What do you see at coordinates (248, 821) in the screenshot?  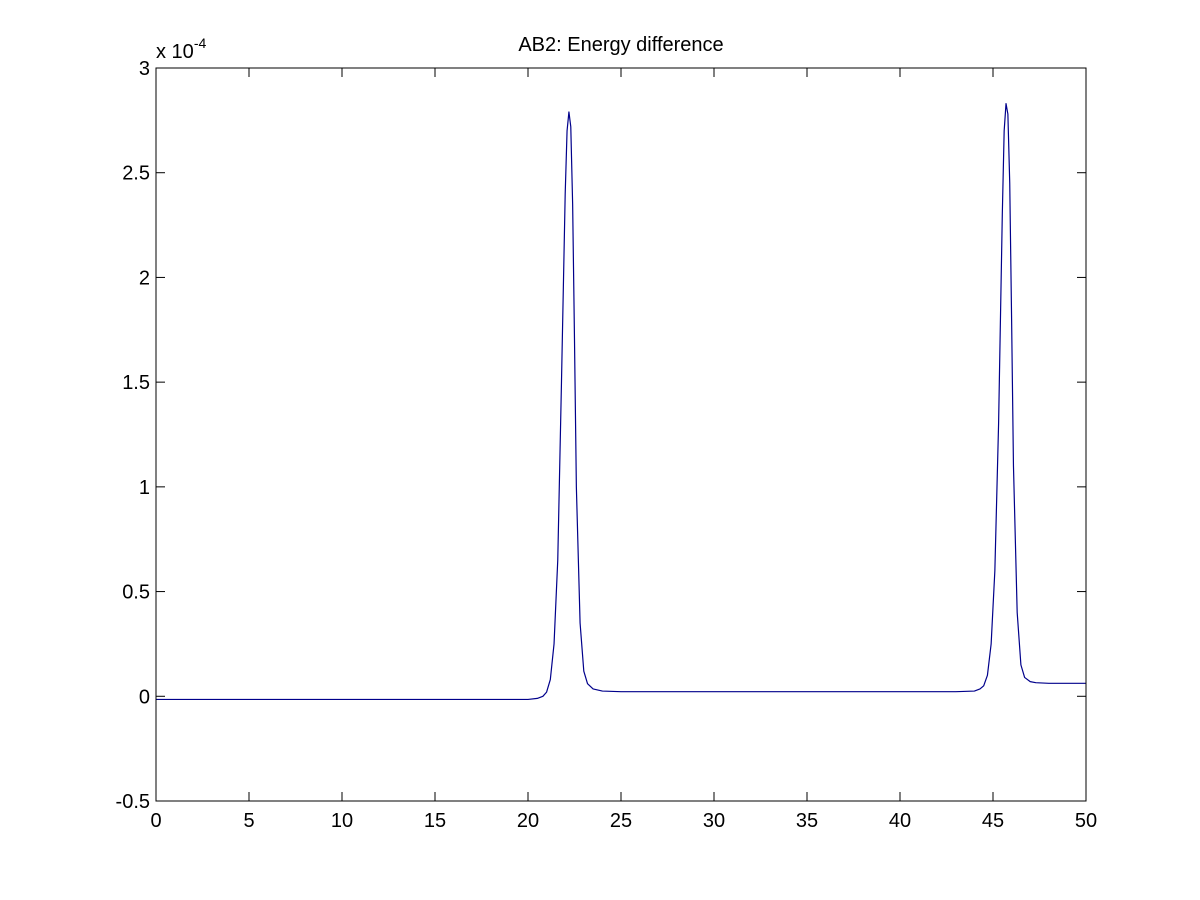 I see `x-tick-label: 5` at bounding box center [248, 821].